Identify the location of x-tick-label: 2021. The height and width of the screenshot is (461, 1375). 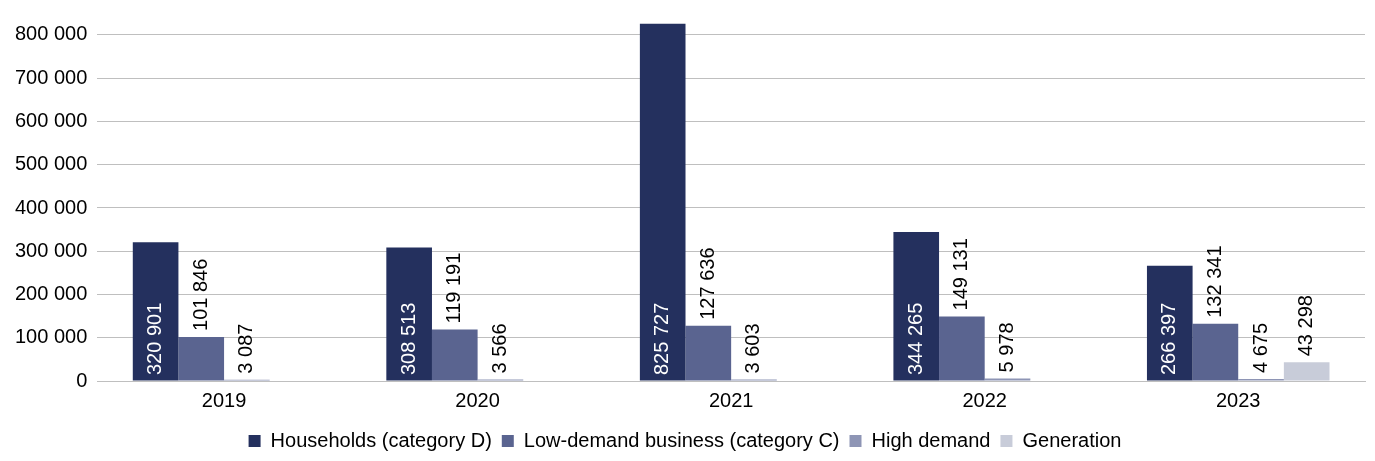
(731, 399).